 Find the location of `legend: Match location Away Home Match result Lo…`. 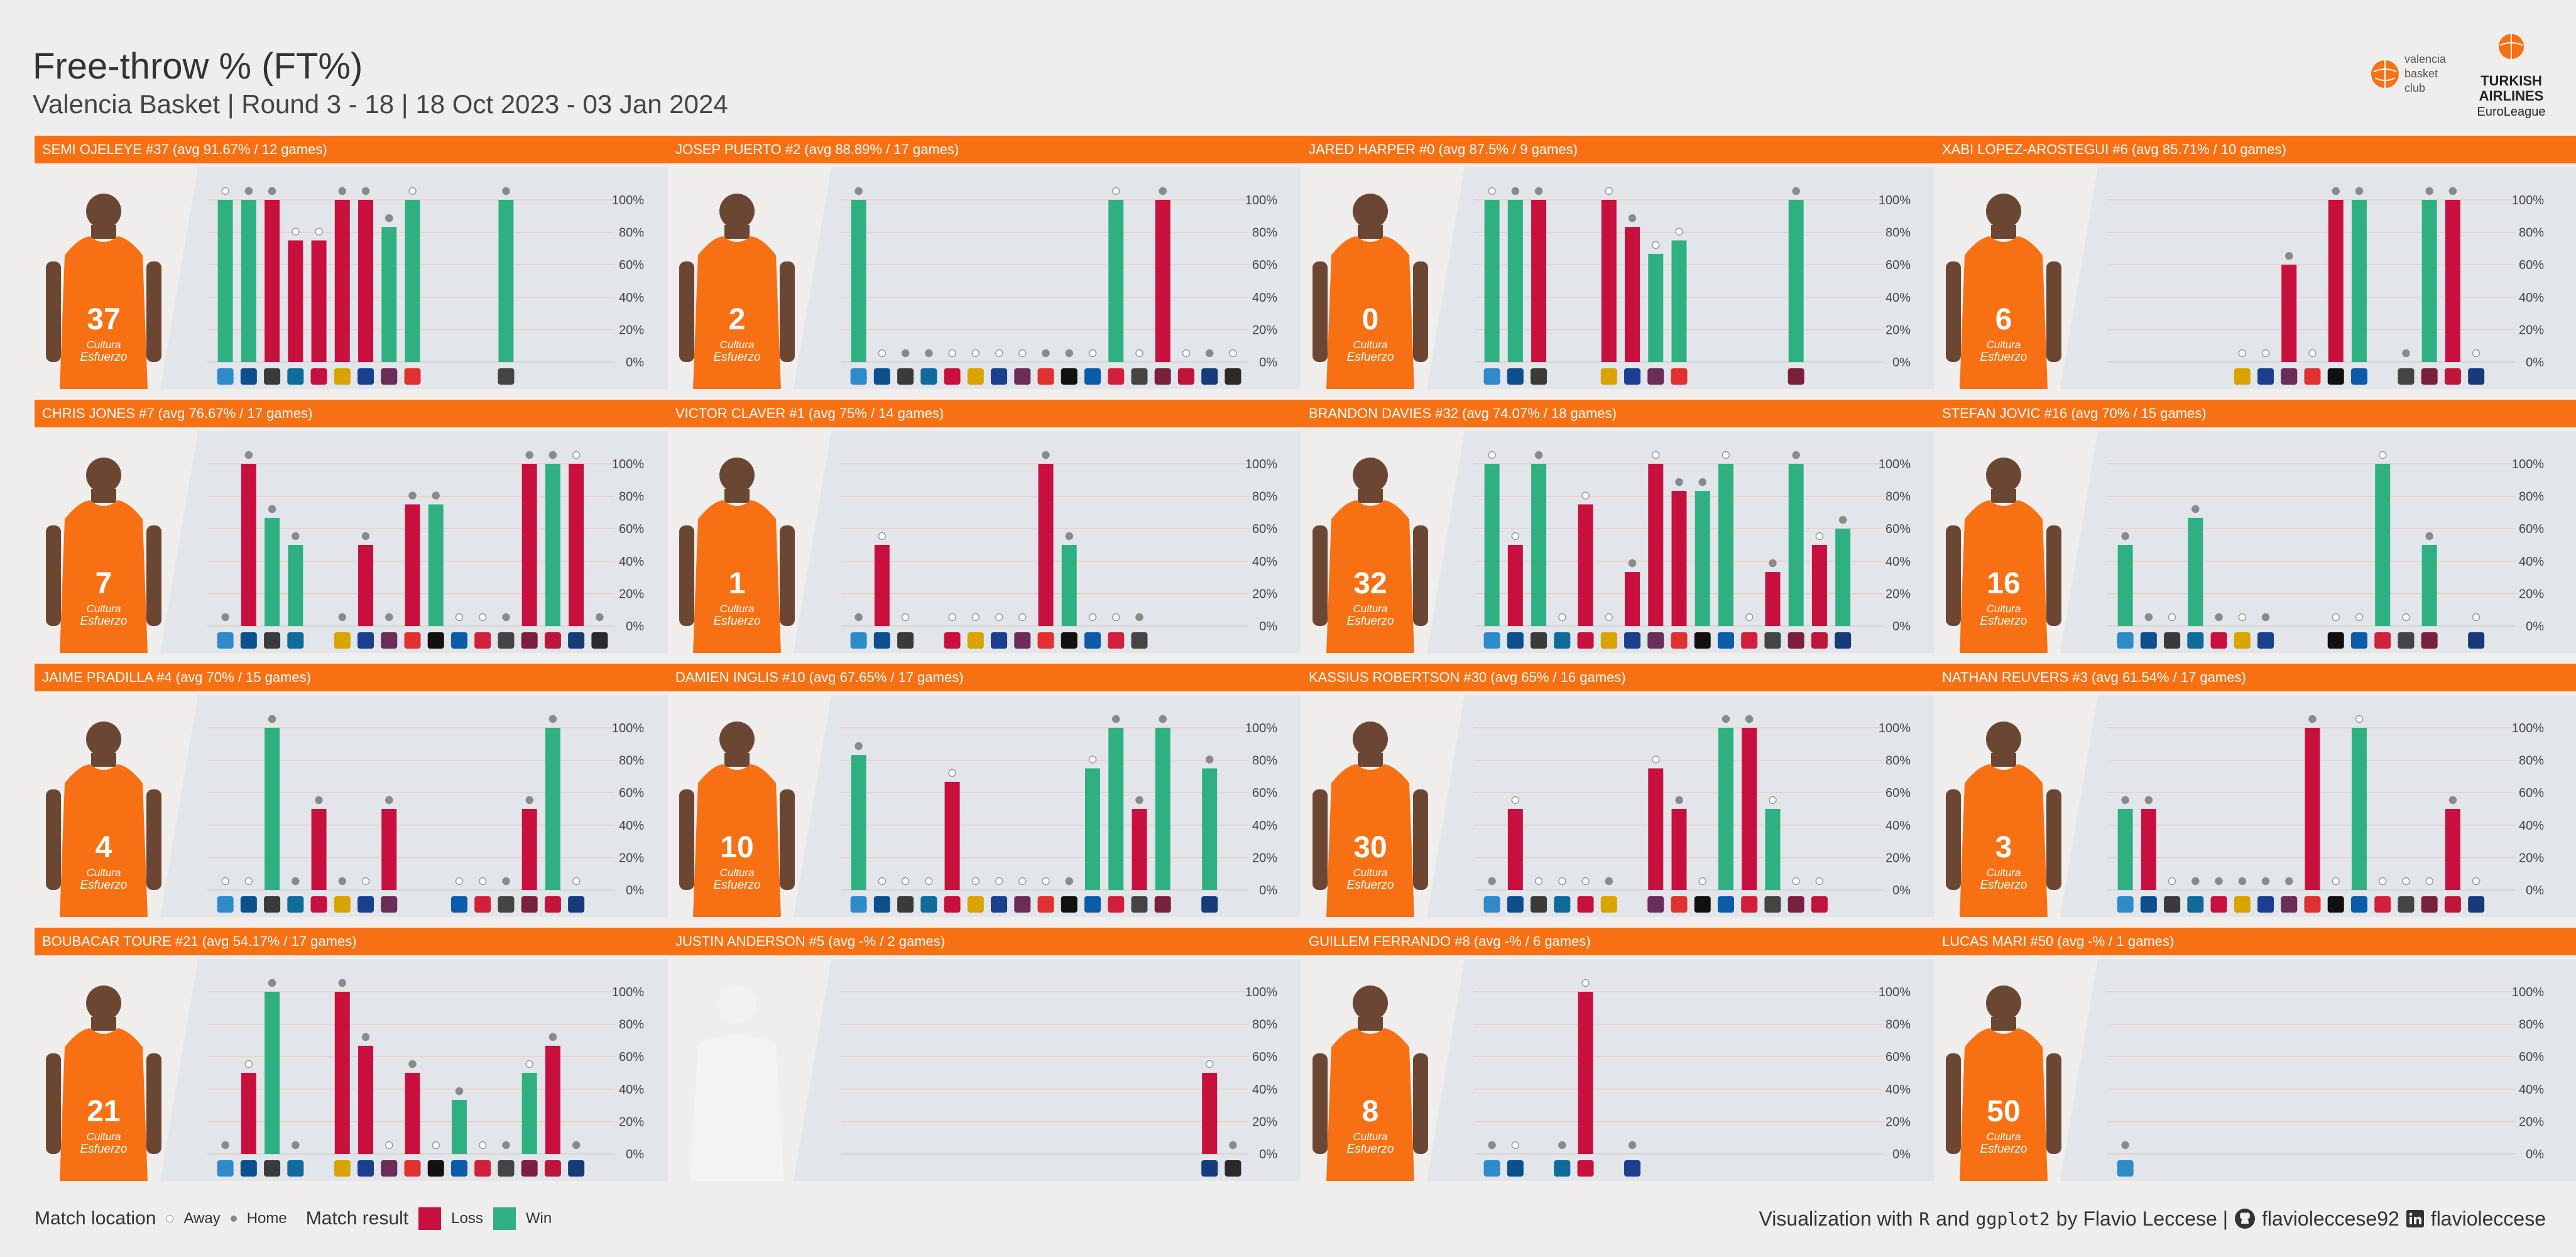

legend: Match location Away Home Match result Lo… is located at coordinates (293, 1218).